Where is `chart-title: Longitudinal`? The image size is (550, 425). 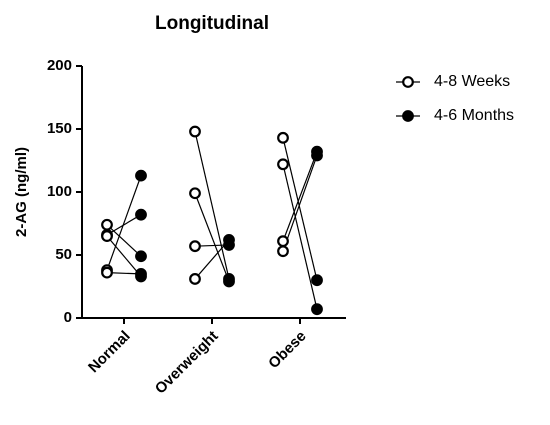
chart-title: Longitudinal is located at coordinates (212, 23).